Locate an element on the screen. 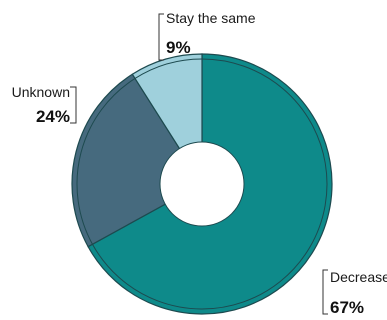 Image resolution: width=387 pixels, height=320 pixels. label-stay-the-same: Stay the same 9% is located at coordinates (207, 35).